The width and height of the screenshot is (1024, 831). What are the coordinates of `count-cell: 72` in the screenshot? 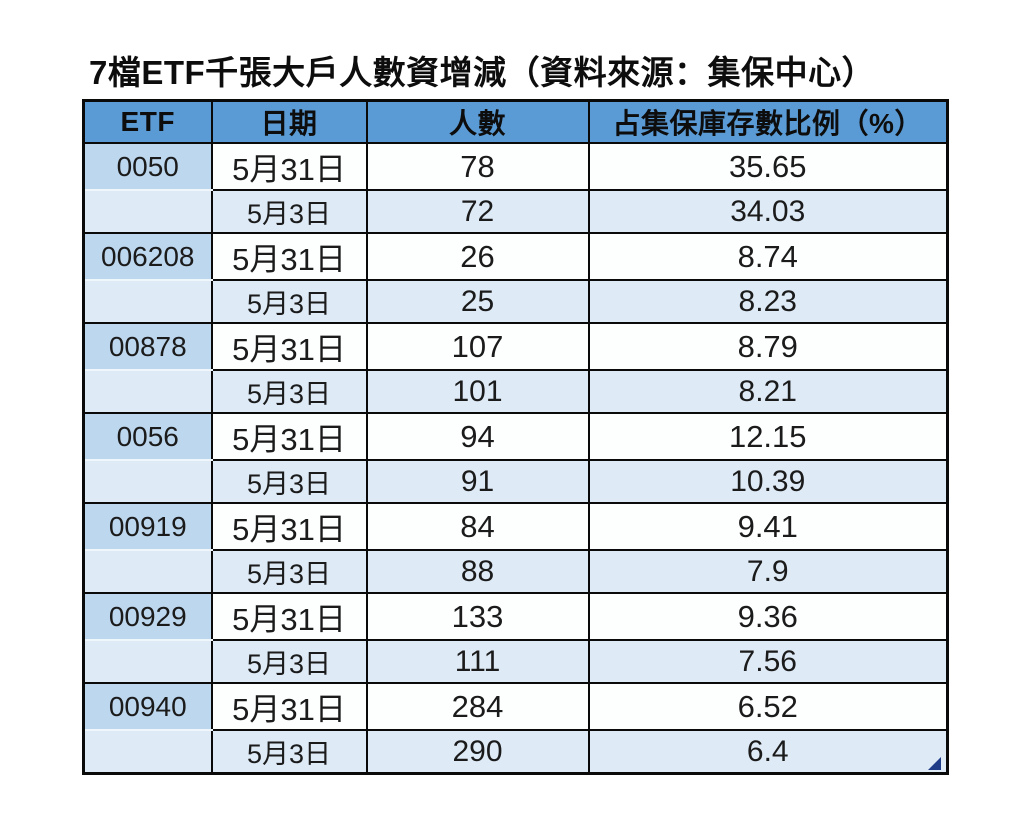 It's located at (477, 212).